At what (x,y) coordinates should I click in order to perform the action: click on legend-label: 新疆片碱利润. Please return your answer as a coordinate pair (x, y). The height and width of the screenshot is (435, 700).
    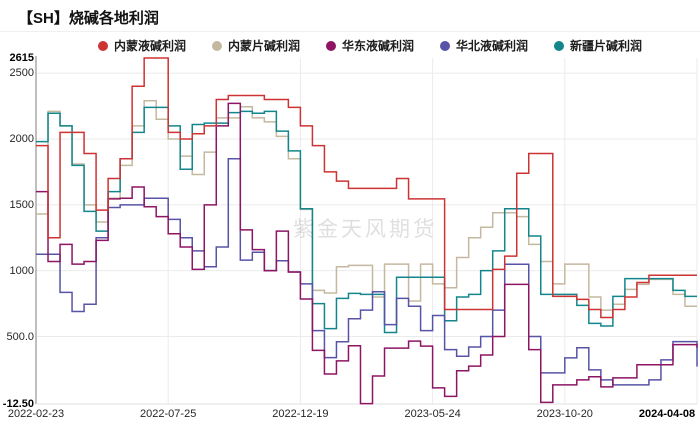
    Looking at the image, I should click on (606, 46).